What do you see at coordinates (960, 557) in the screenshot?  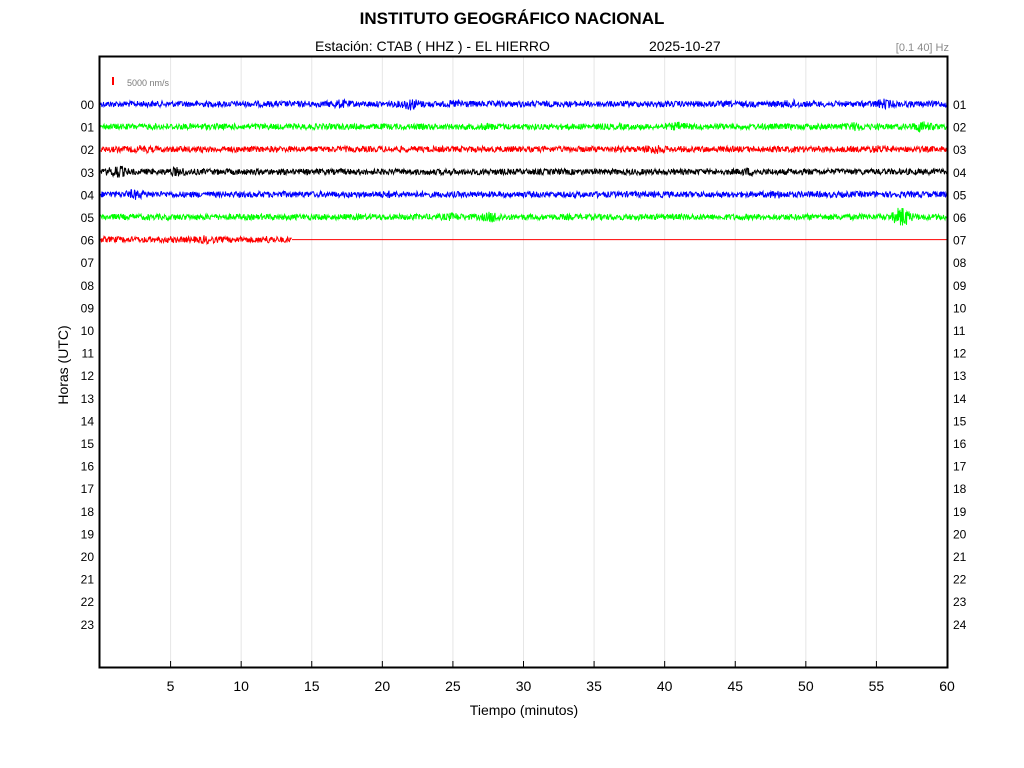 I see `y-tick-label-right: 21` at bounding box center [960, 557].